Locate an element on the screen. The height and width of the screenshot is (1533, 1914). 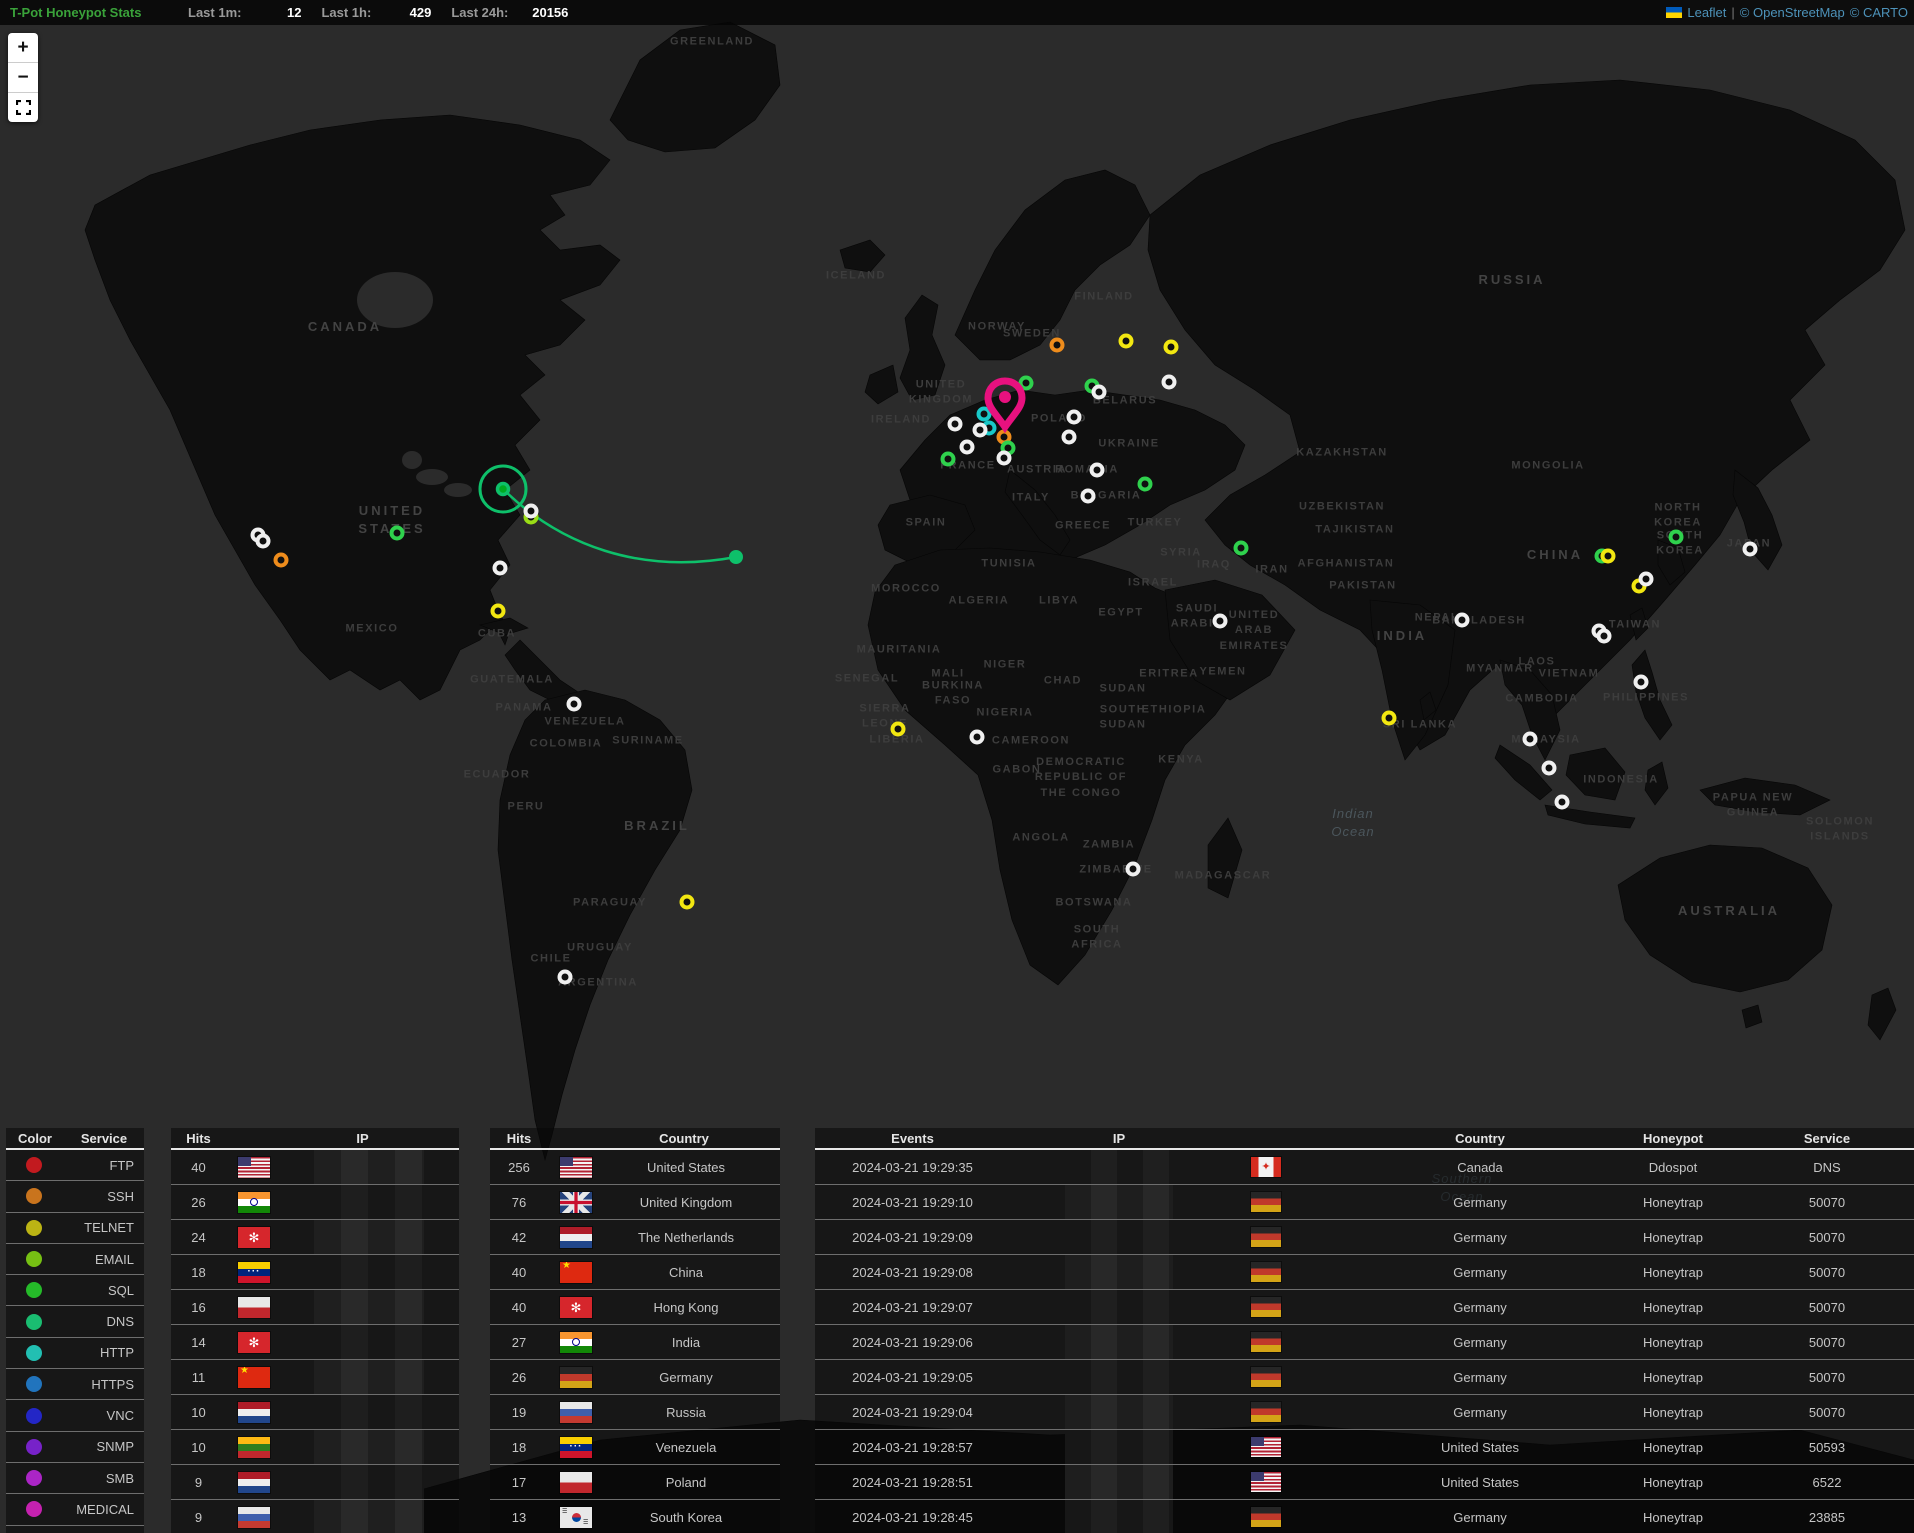
fullscreen-button is located at coordinates (23, 107).